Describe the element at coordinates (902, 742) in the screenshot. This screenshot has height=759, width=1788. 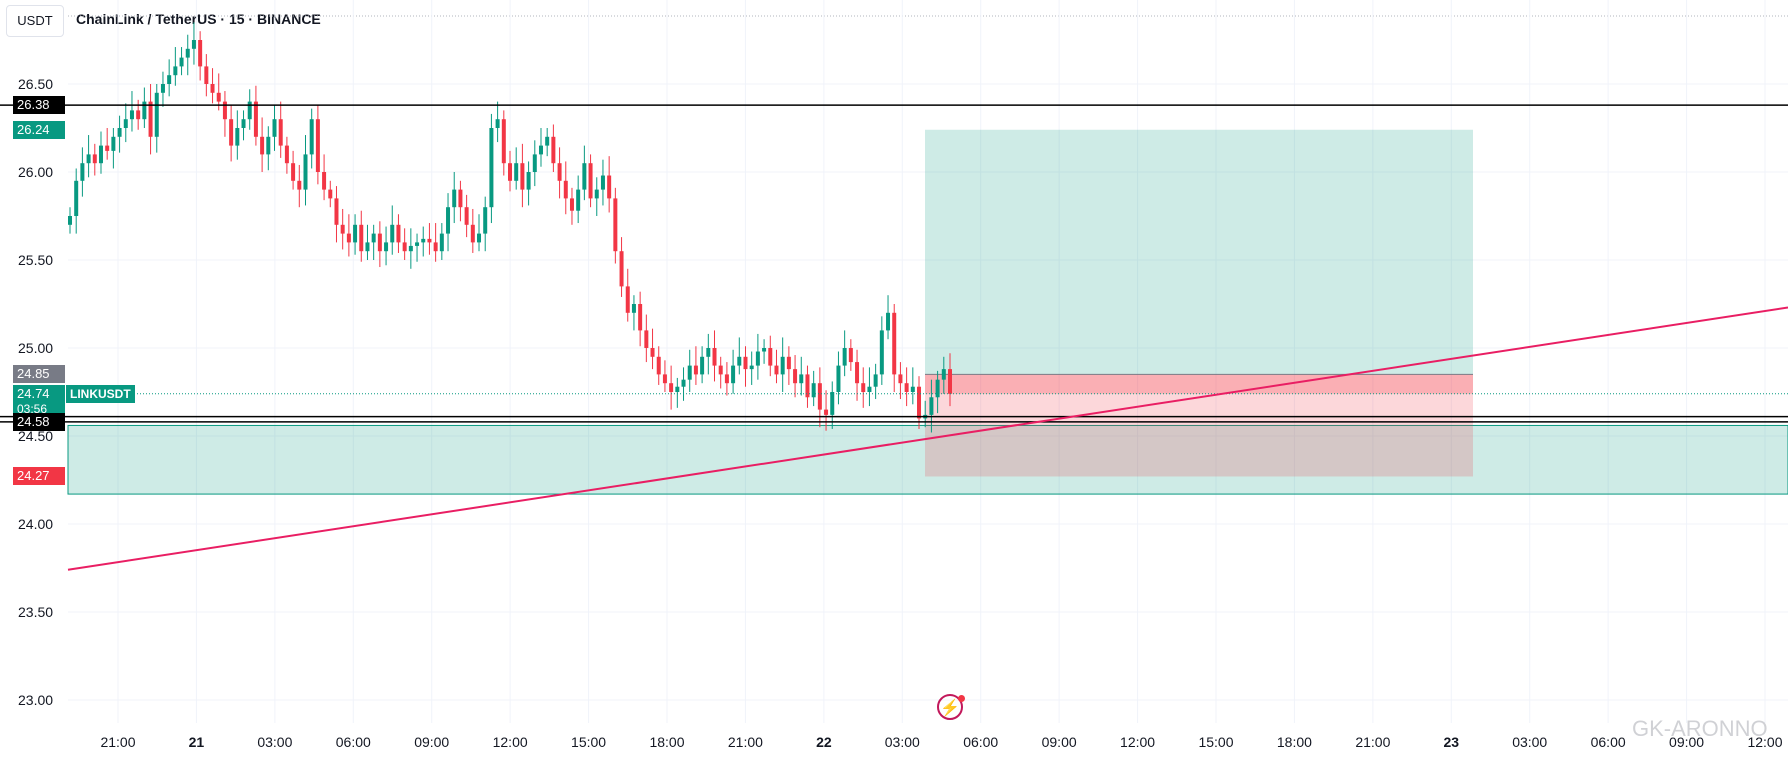
I see `time-tick-label: 03:00` at that location.